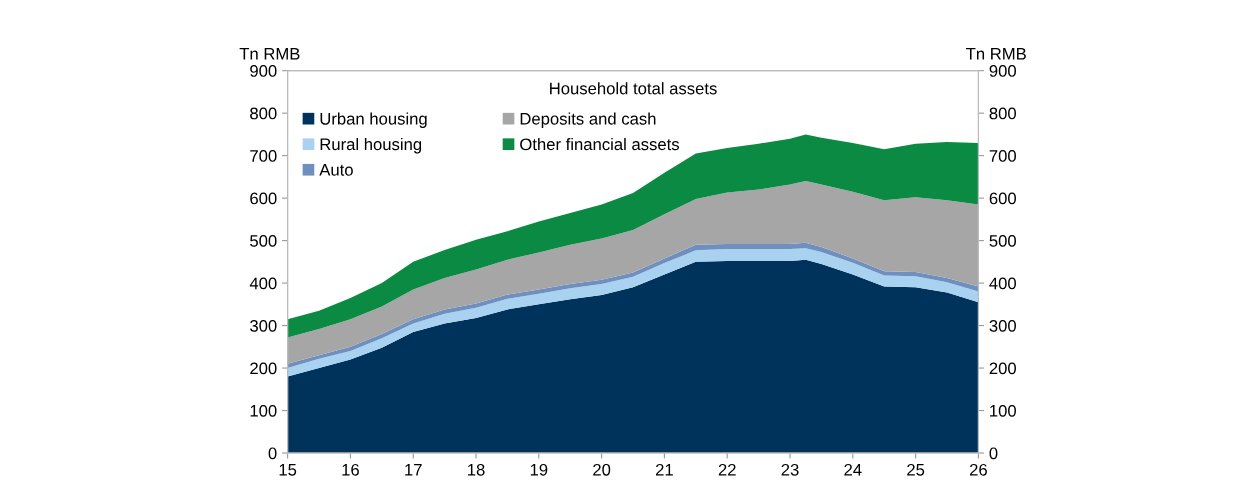 This screenshot has height=484, width=1256. Describe the element at coordinates (263, 198) in the screenshot. I see `y-tick-label: 600` at that location.